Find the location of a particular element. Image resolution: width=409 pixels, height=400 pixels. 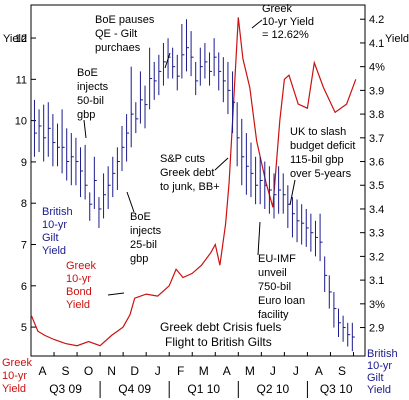

annotation-line: 115-bil gbp is located at coordinates (317, 160).